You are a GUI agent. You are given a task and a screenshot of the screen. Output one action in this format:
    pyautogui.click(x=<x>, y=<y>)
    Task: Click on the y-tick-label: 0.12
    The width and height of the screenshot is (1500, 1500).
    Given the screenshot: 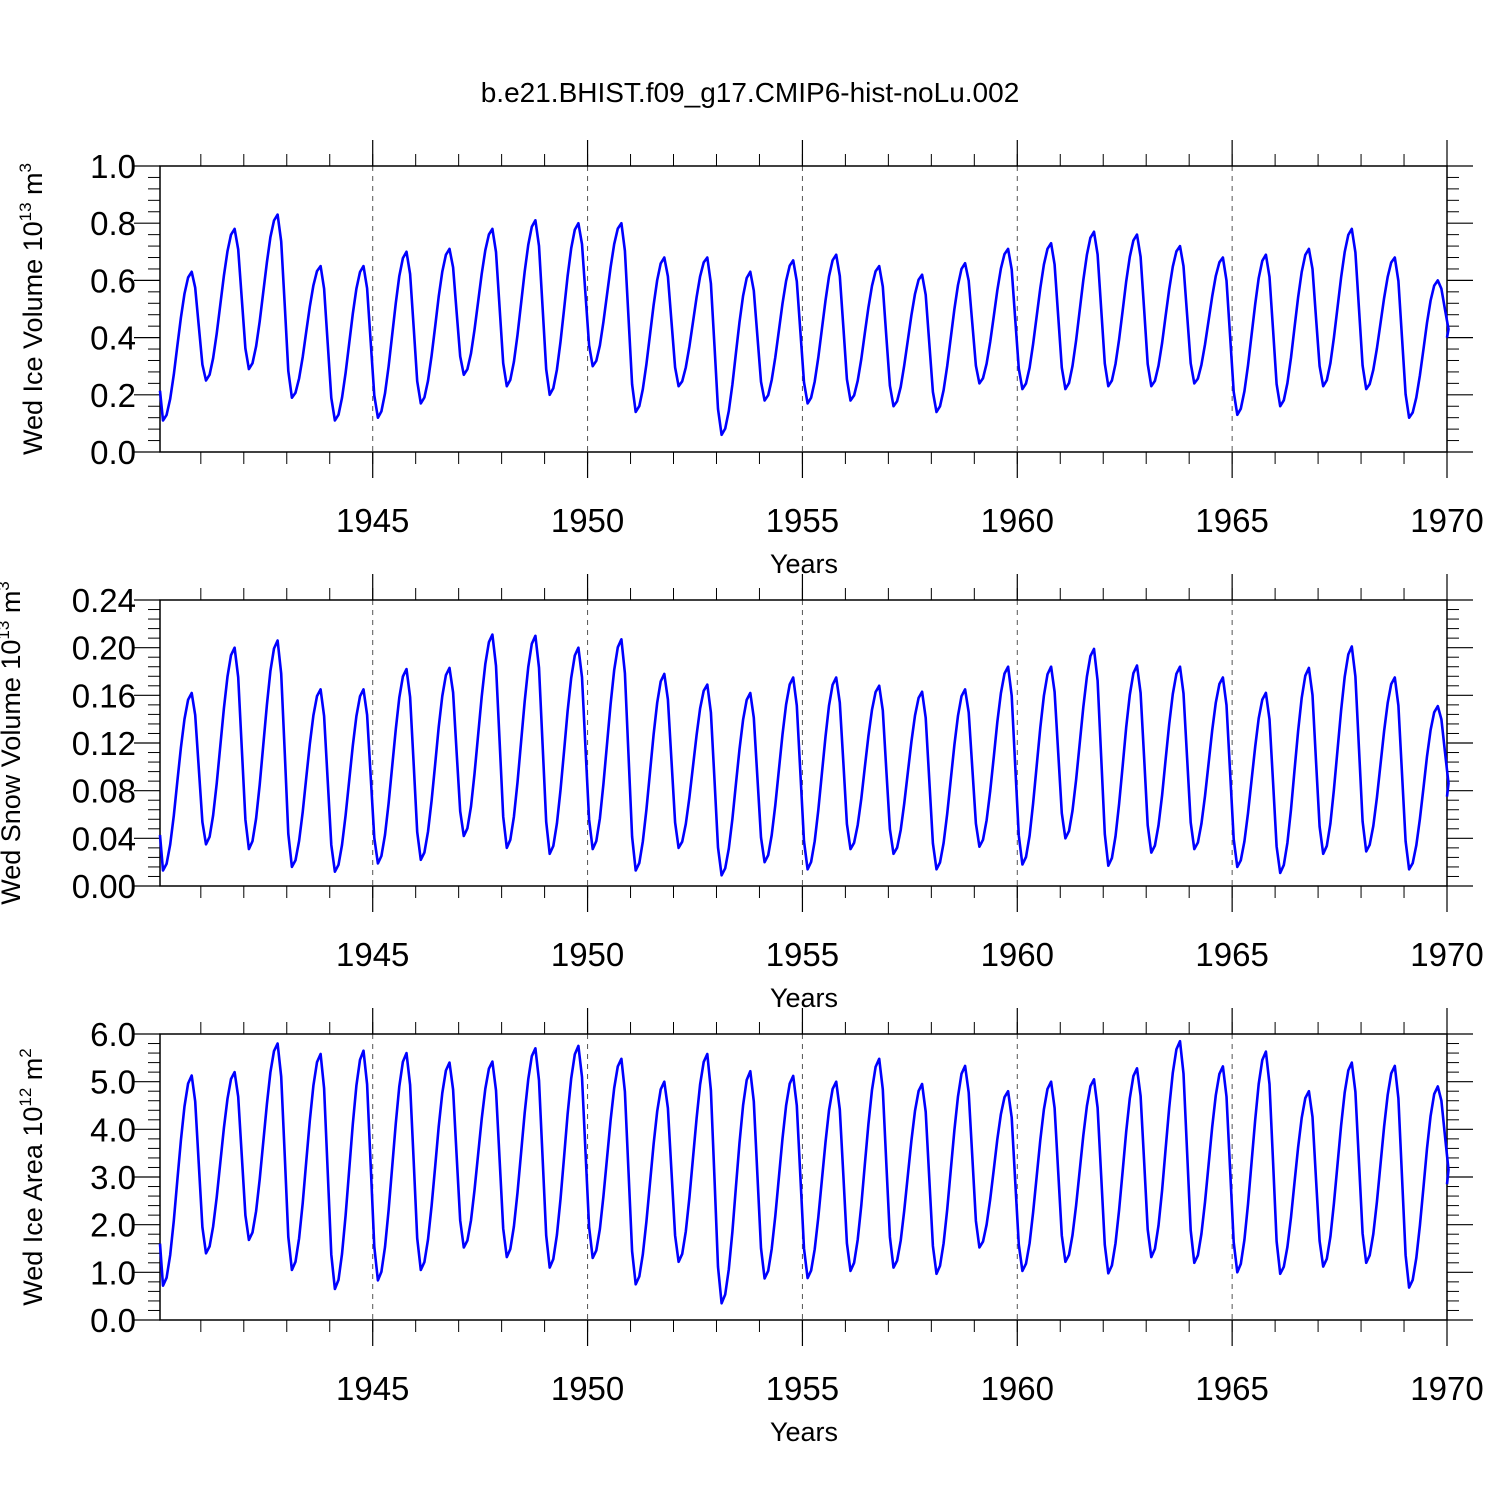 What is the action you would take?
    pyautogui.click(x=104, y=743)
    